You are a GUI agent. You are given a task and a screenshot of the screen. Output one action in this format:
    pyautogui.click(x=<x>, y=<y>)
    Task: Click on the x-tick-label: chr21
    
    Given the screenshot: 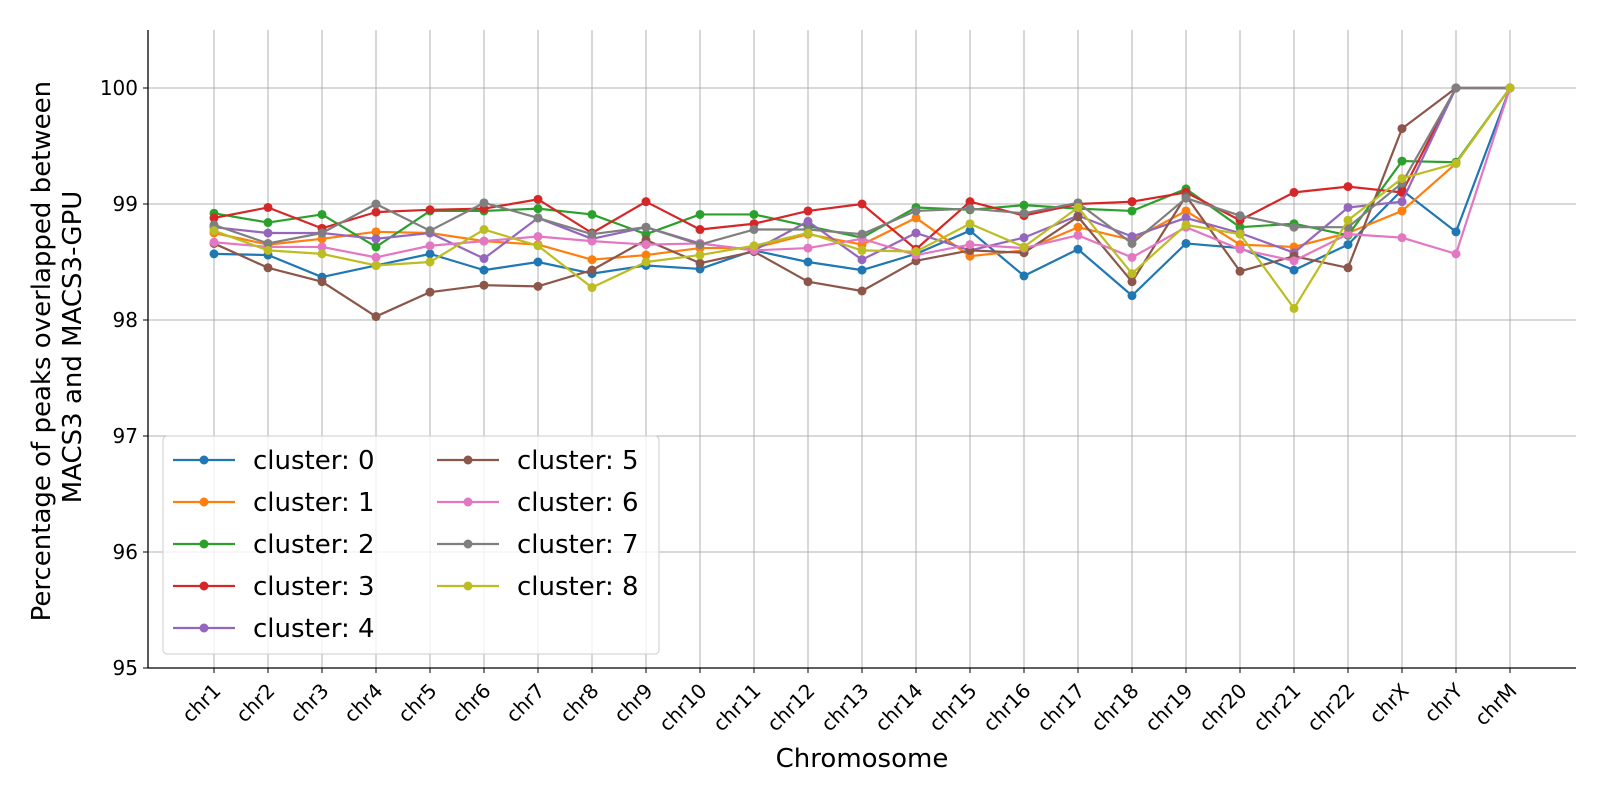 What is the action you would take?
    pyautogui.click(x=1277, y=708)
    